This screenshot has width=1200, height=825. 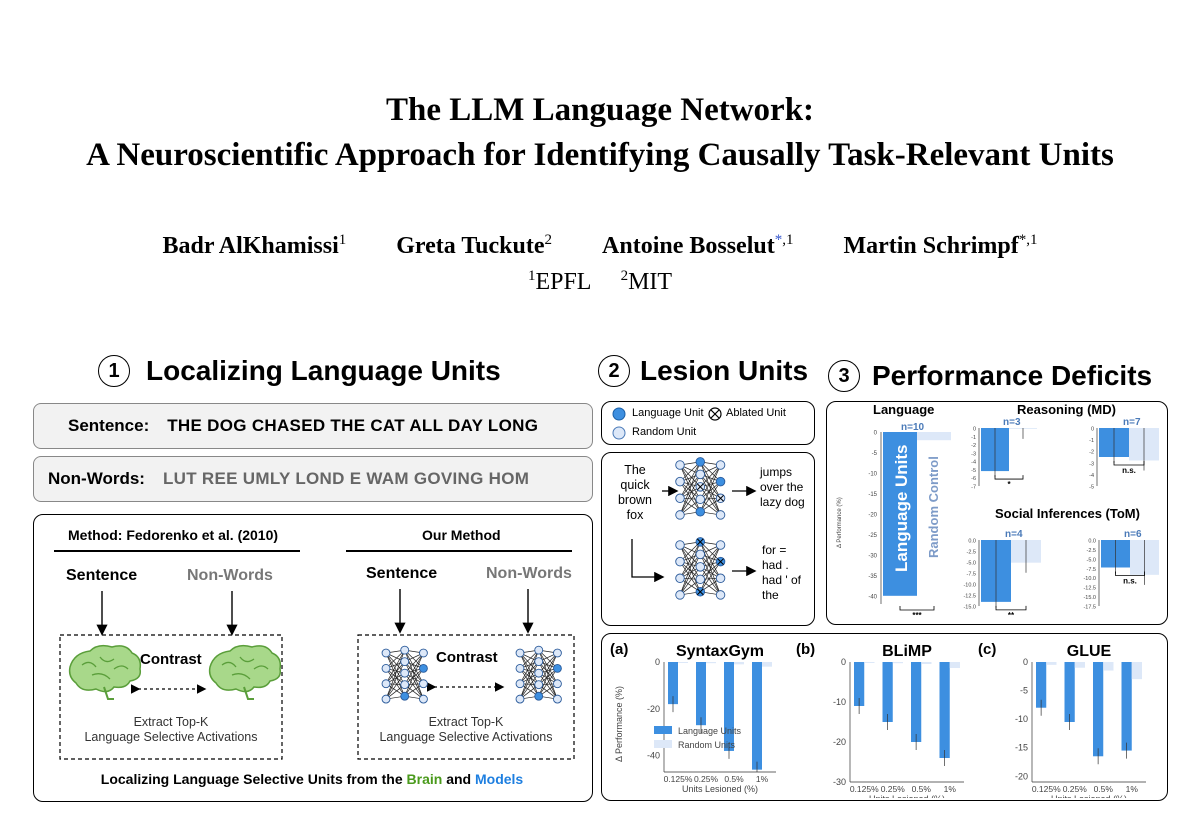 I want to click on brain-sentence-label: Sentence, so click(x=102, y=575).